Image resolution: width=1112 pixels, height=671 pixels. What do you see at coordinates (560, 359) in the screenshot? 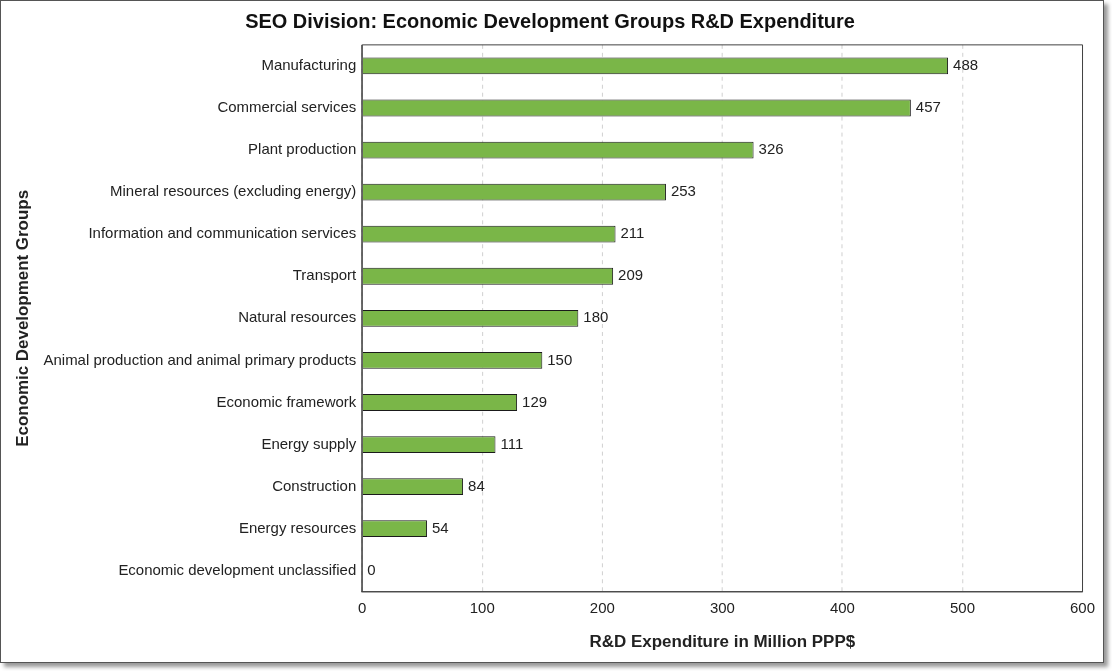
I see `data-label: 150` at bounding box center [560, 359].